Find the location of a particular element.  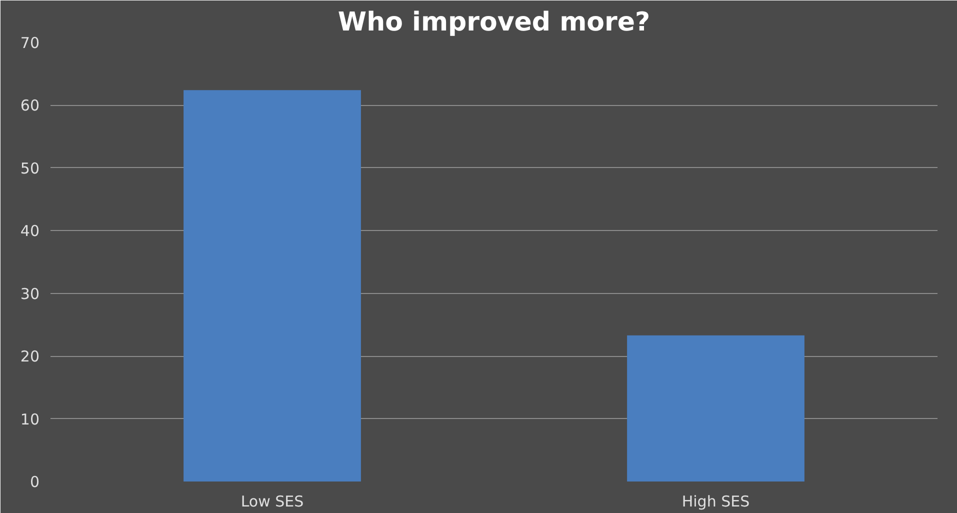

x-tick-label: High SES is located at coordinates (716, 501).